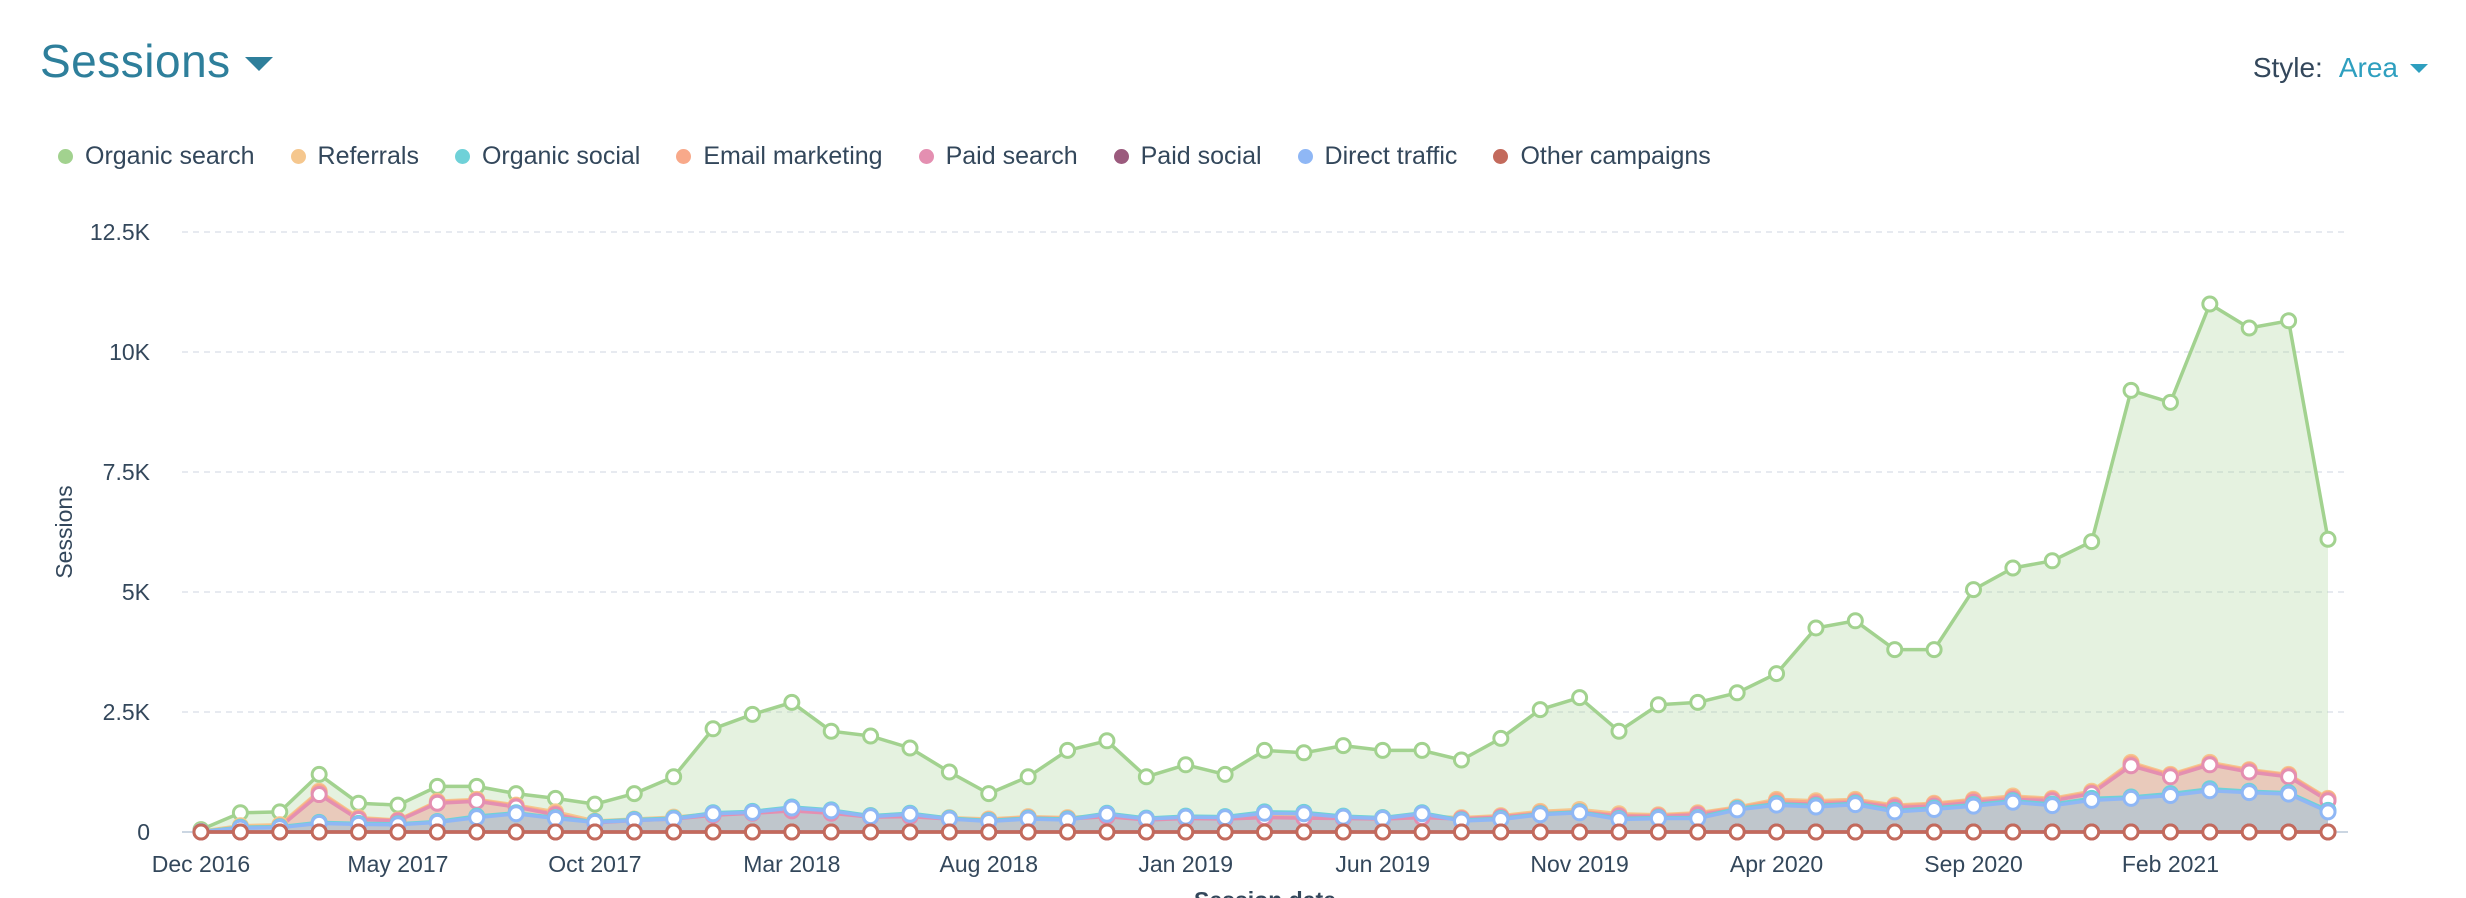 This screenshot has height=898, width=2466. Describe the element at coordinates (1973, 864) in the screenshot. I see `x-tick-label: Sep 2020` at that location.